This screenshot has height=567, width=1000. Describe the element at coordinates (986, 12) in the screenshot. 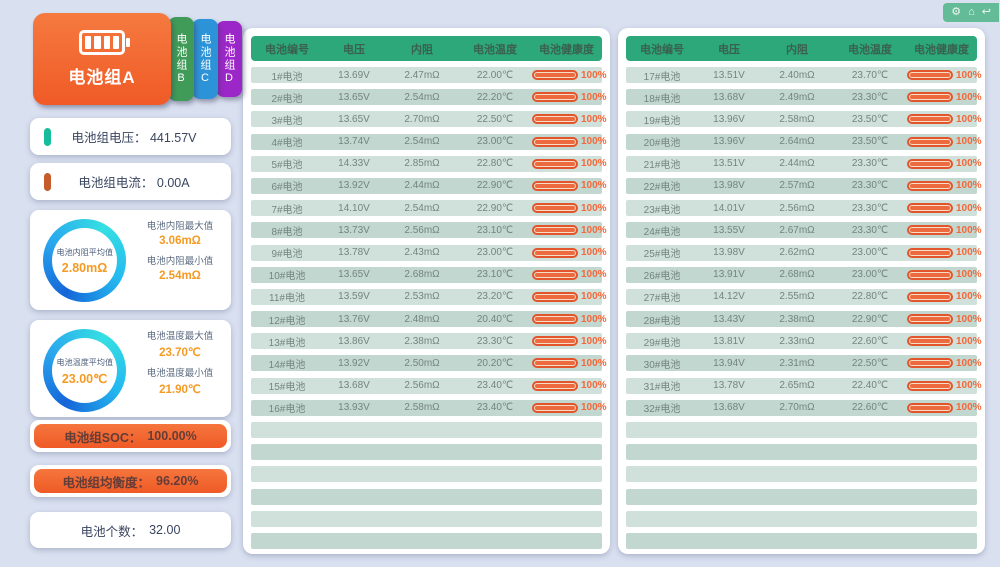

I see `back-icon: ↩` at that location.